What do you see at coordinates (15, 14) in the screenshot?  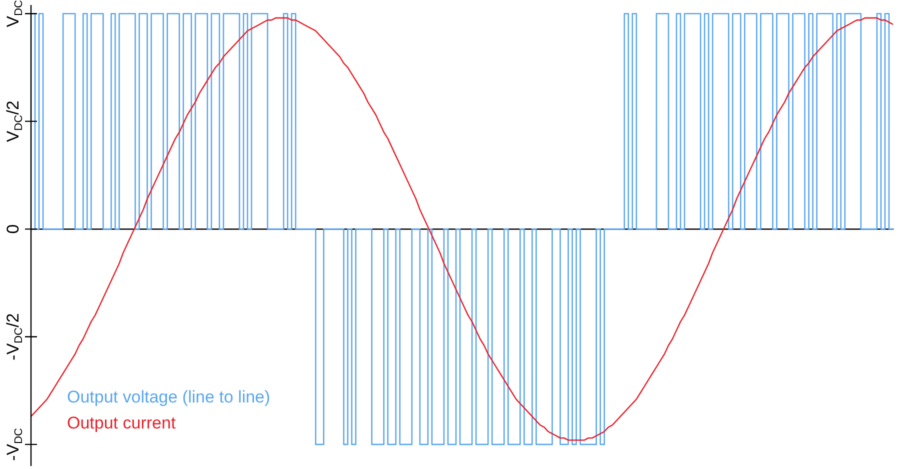 I see `text: VDC` at bounding box center [15, 14].